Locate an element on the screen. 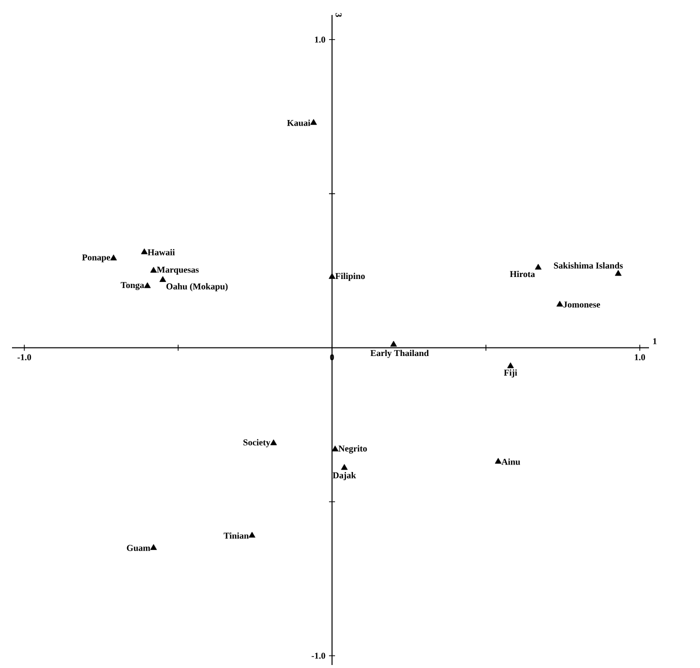 The image size is (700, 668). annotation: Filipino is located at coordinates (350, 276).